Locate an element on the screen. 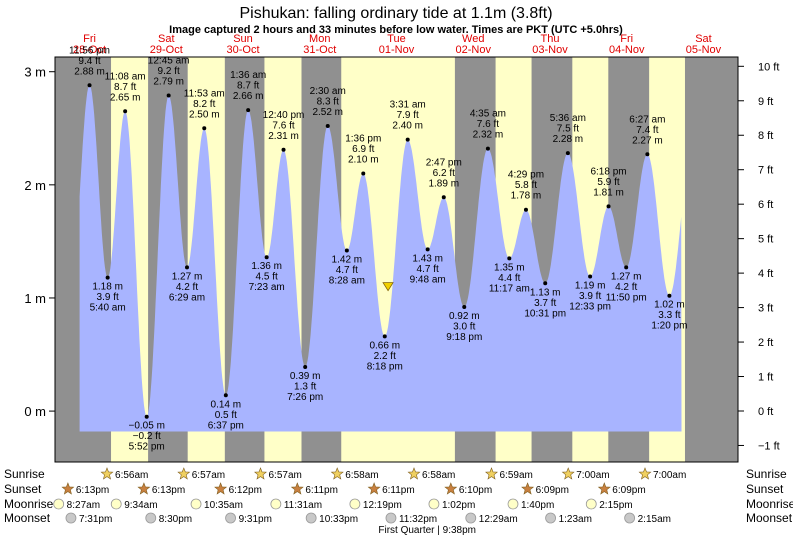  high-tide-label: 1:36 pm is located at coordinates (363, 139).